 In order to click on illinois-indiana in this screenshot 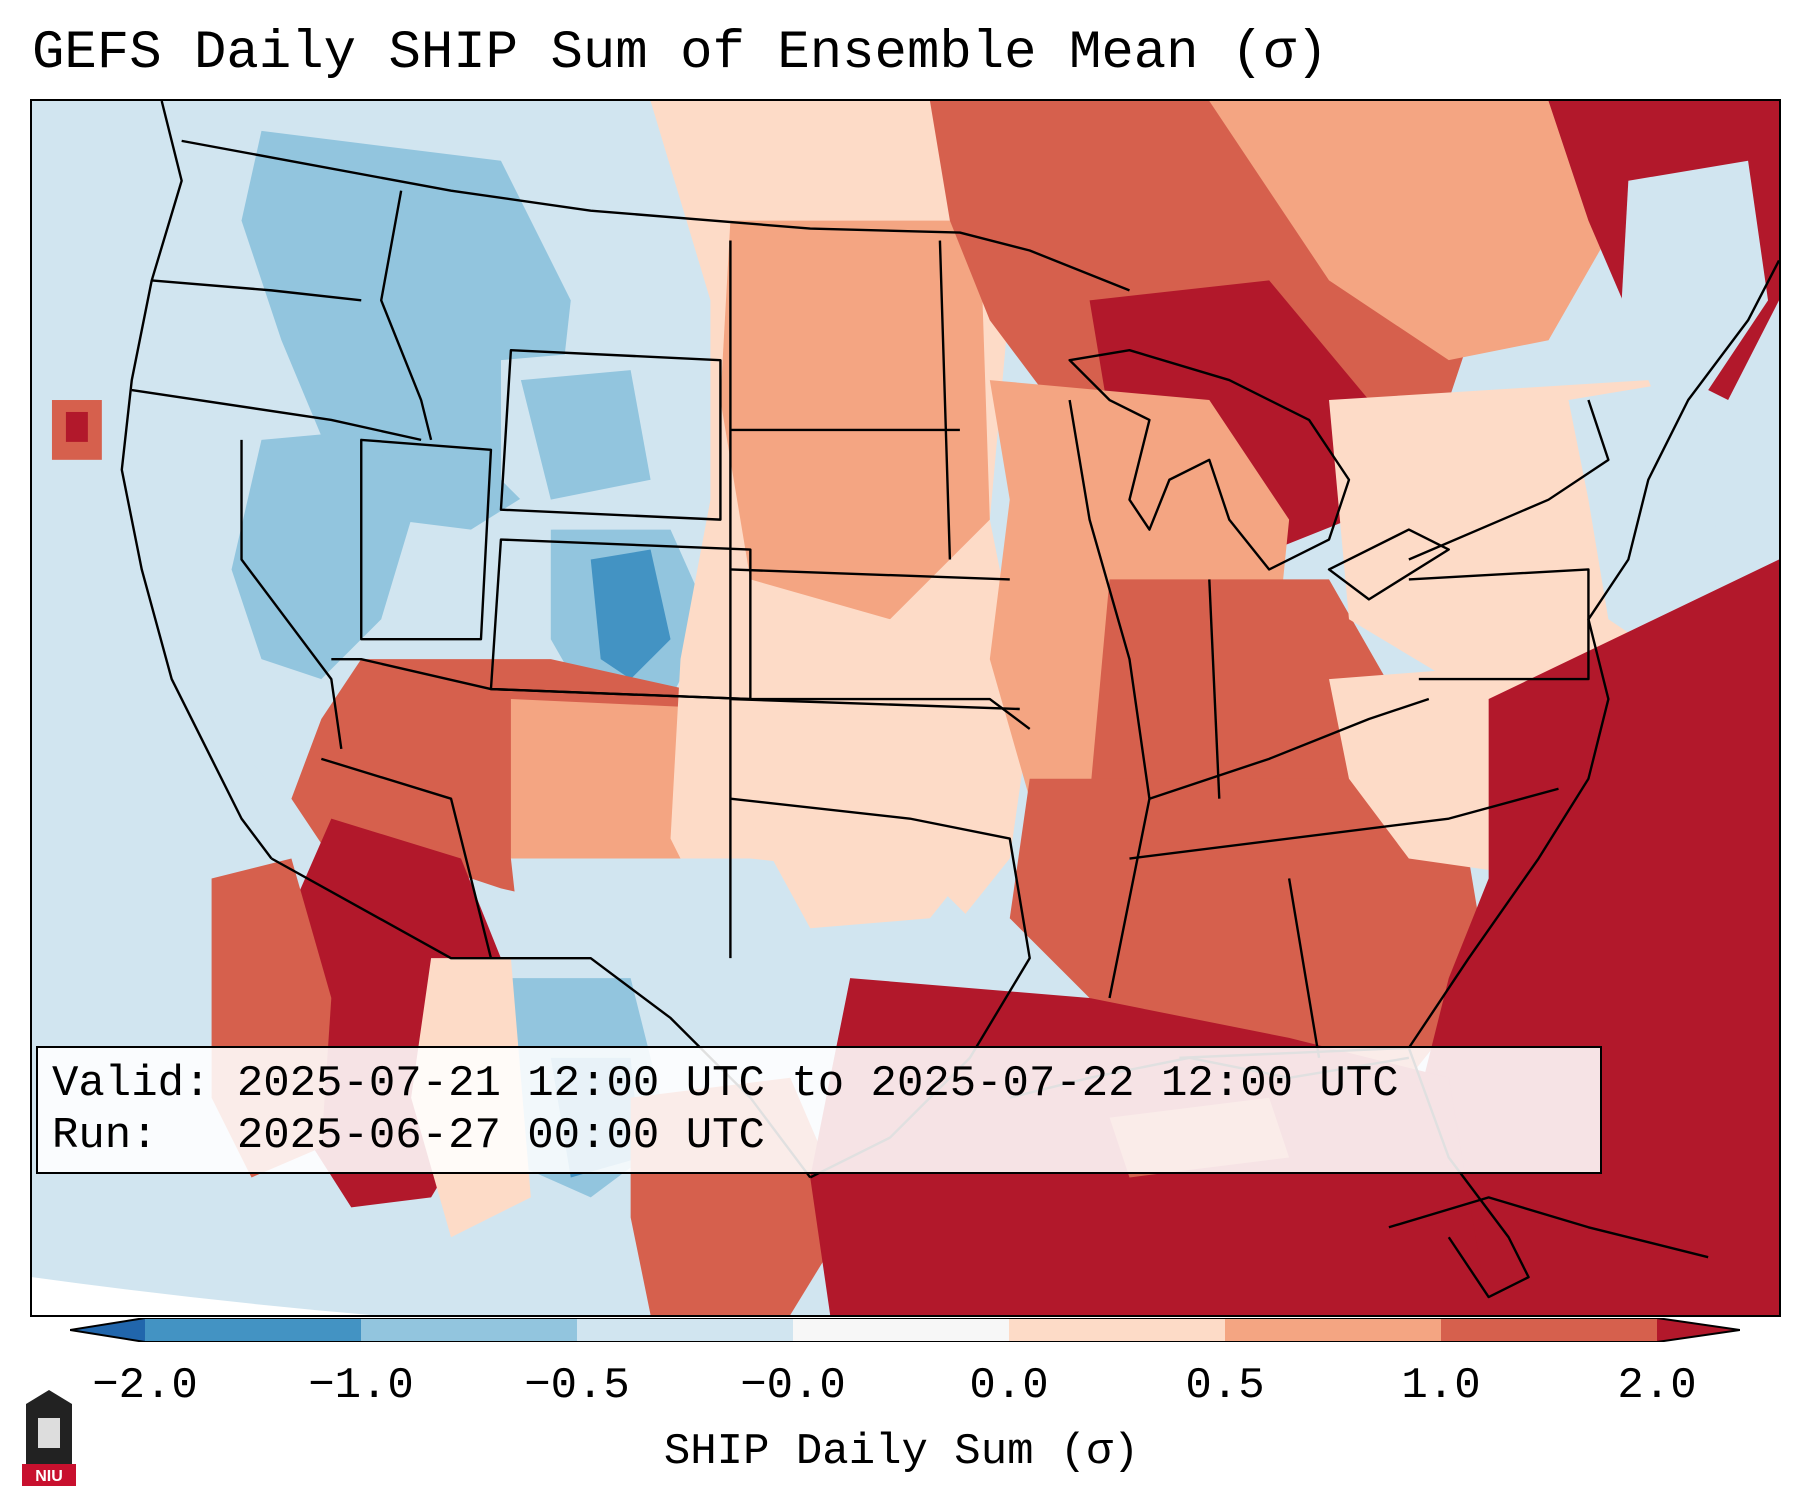, I will do `click(1214, 689)`.